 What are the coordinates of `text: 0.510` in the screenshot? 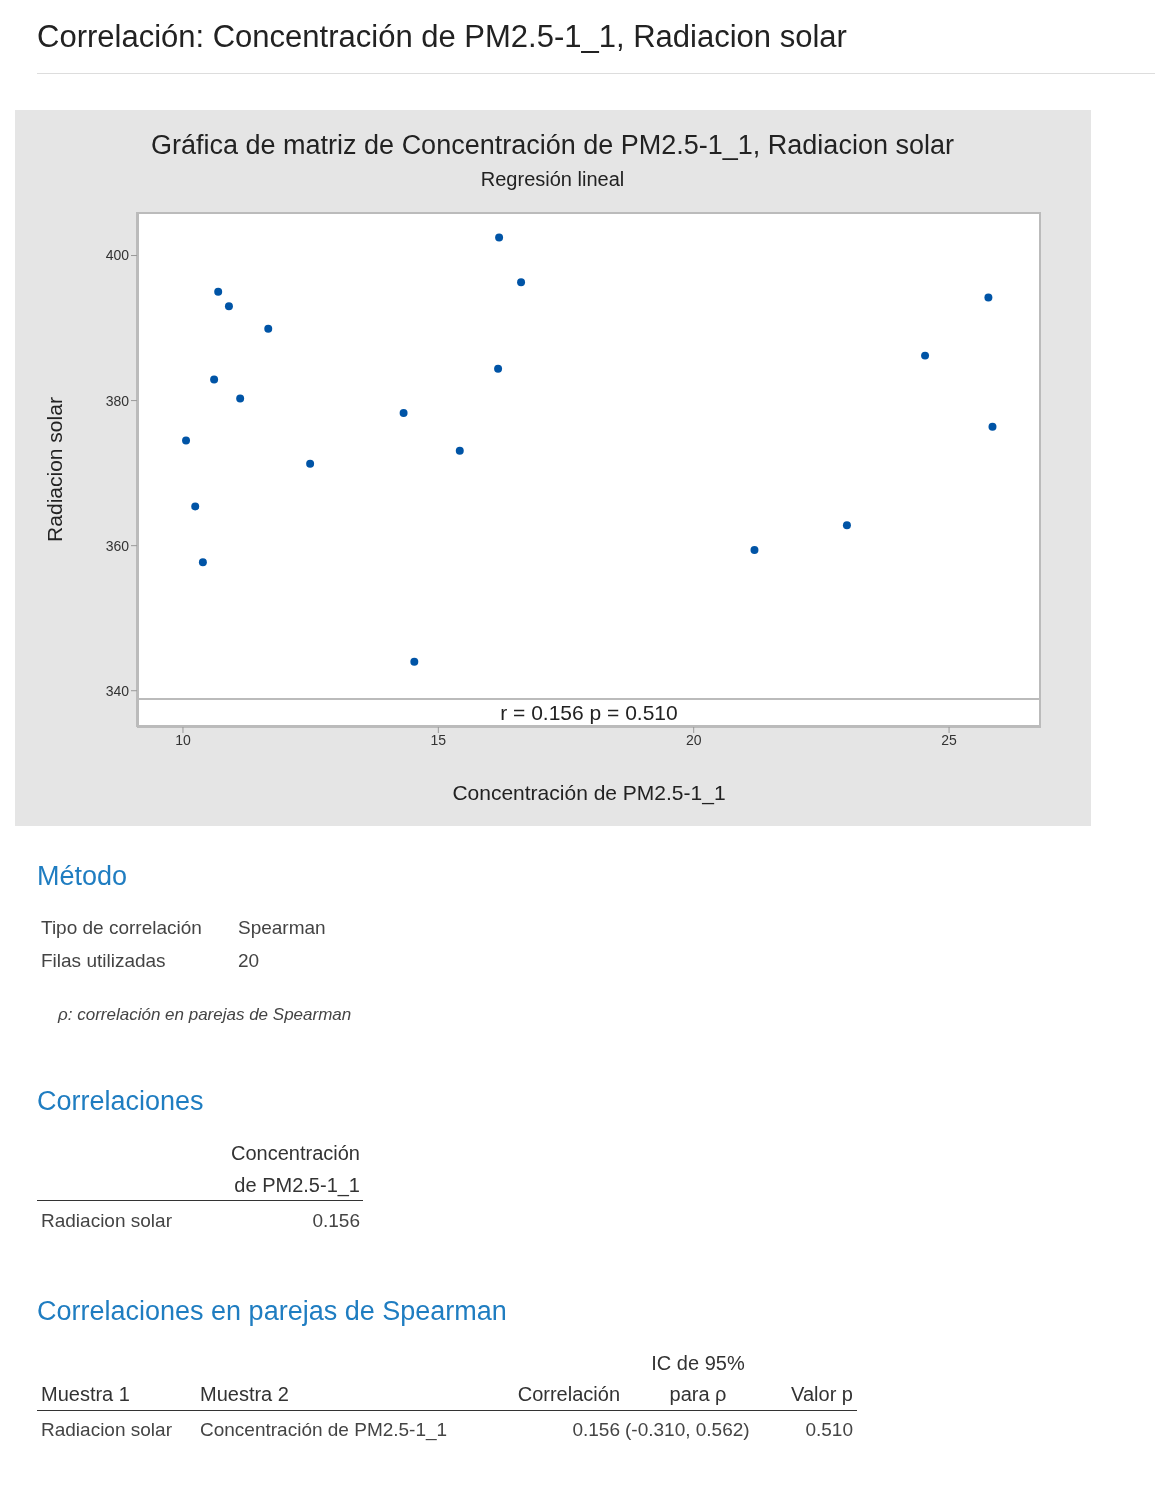 It's located at (829, 1430).